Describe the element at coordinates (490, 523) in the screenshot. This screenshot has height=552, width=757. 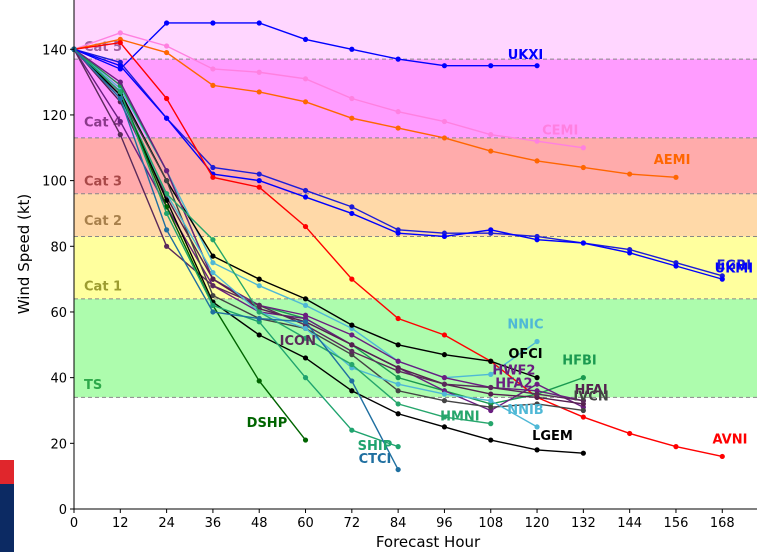
I see `x-tick-label-108: 108` at that location.